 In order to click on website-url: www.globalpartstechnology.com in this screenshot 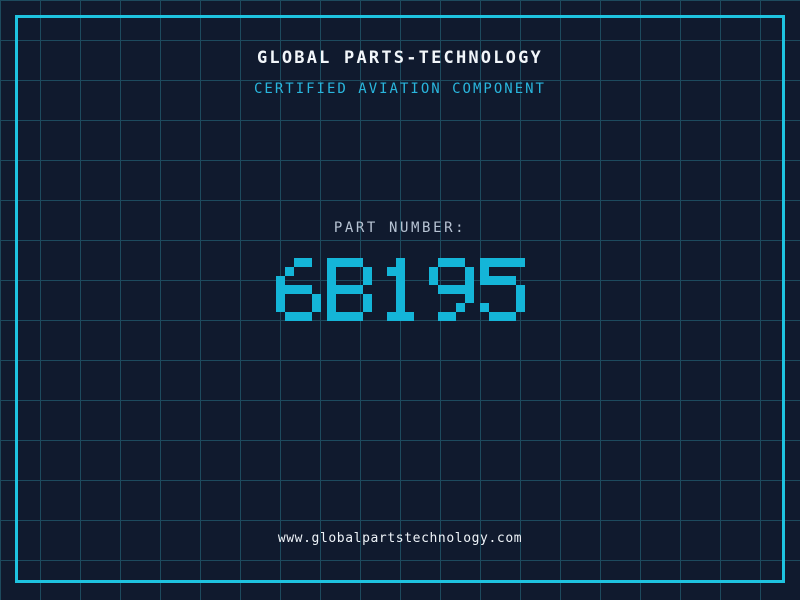, I will do `click(400, 538)`.